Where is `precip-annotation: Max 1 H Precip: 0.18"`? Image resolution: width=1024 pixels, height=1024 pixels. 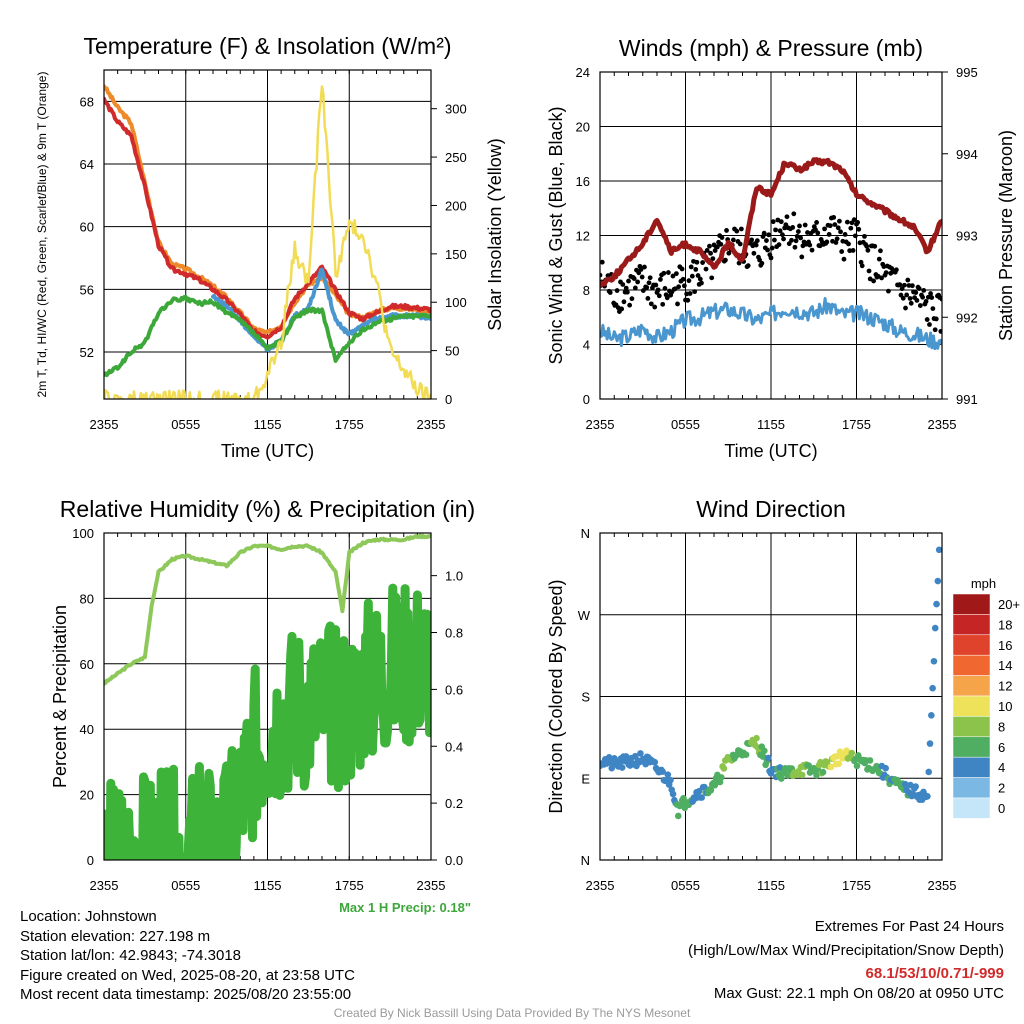
precip-annotation: Max 1 H Precip: 0.18" is located at coordinates (405, 907).